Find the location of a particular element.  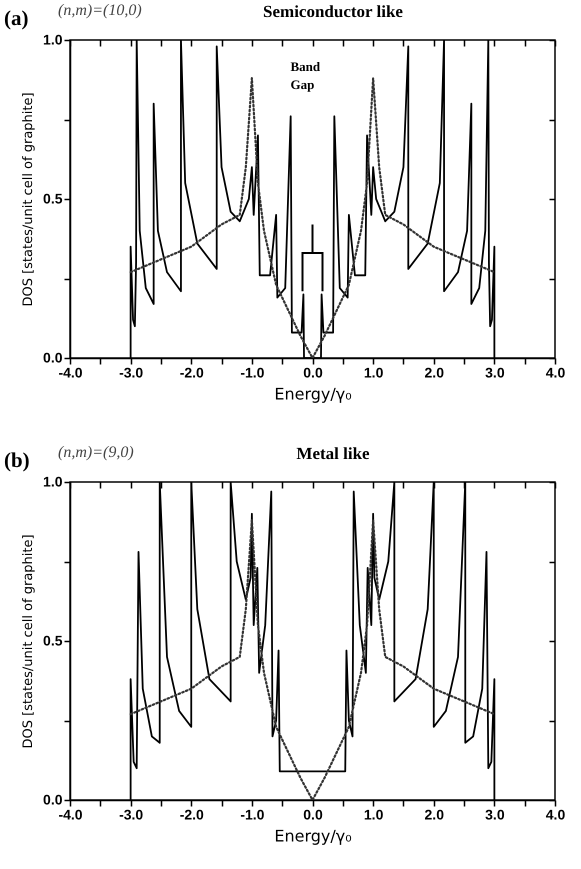

annotation: Band Gap is located at coordinates (306, 76).